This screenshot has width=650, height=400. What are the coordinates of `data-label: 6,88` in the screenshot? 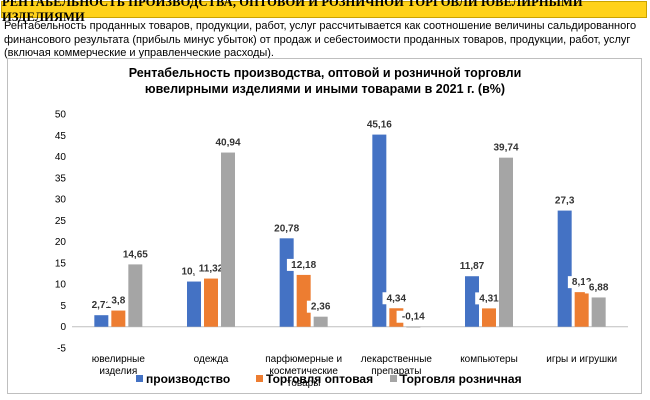 It's located at (599, 287).